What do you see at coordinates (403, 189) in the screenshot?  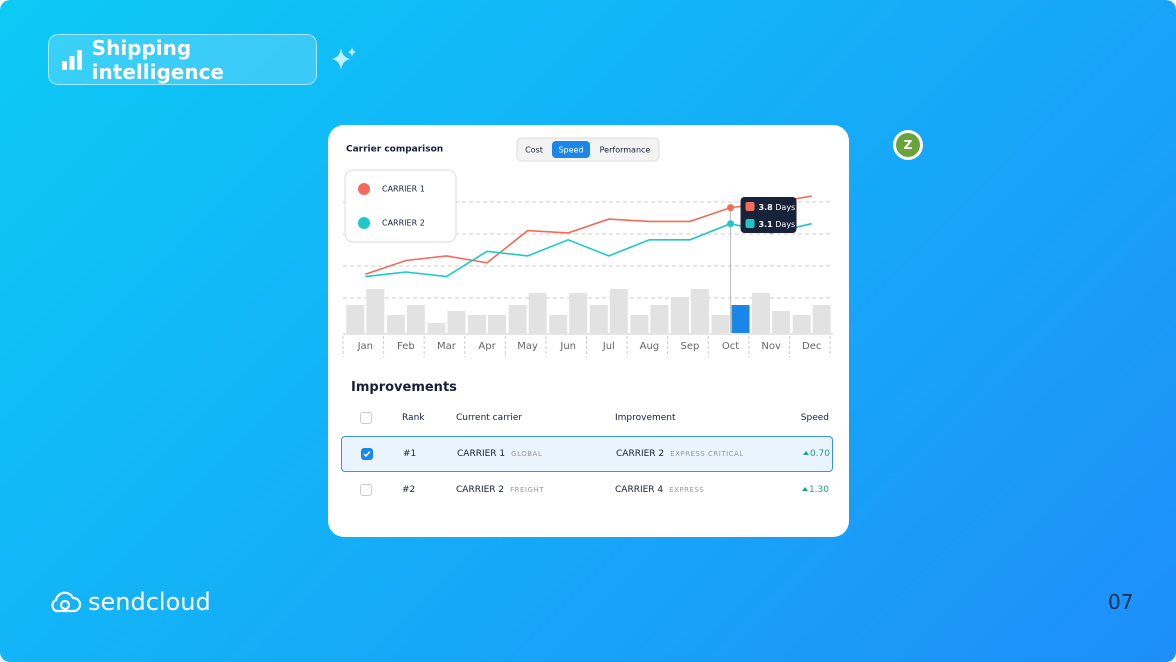 I see `legend-label: CARRIER 1` at bounding box center [403, 189].